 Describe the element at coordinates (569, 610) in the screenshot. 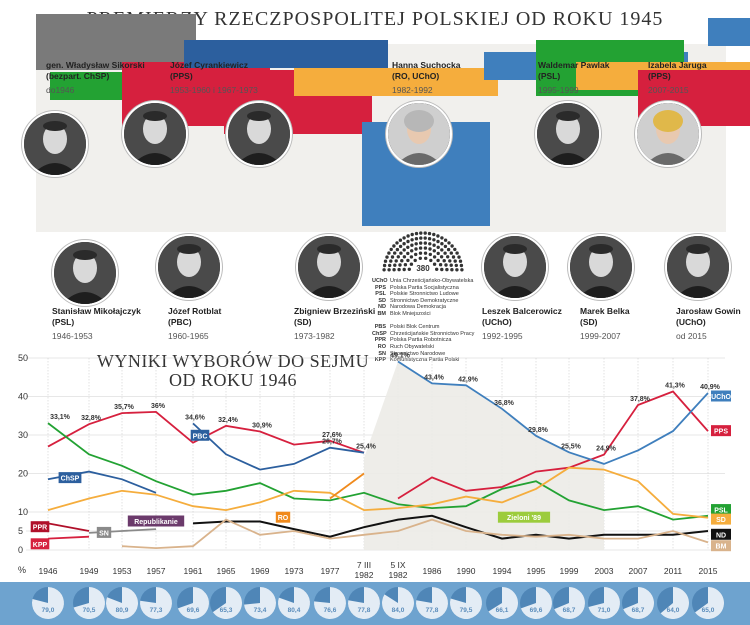

I see `turnout-label: 68,7` at that location.